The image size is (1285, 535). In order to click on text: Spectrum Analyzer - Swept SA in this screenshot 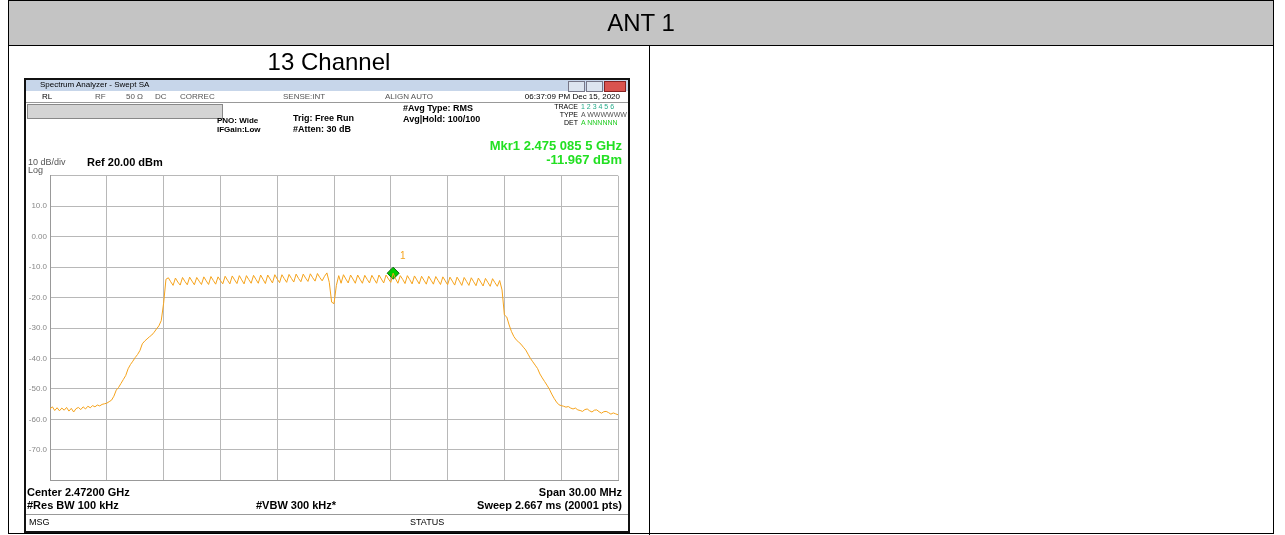, I will do `click(95, 84)`.